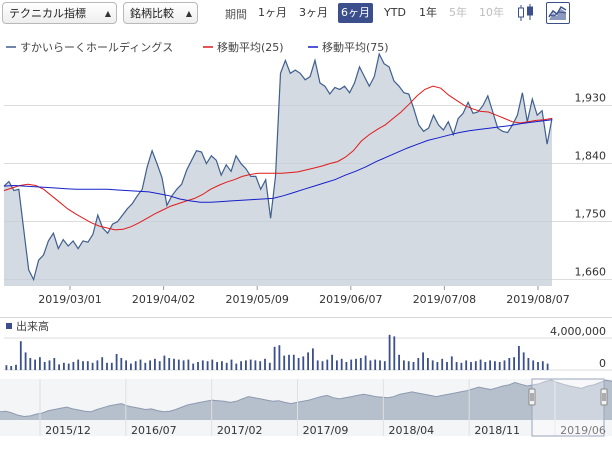 Image resolution: width=612 pixels, height=451 pixels. What do you see at coordinates (240, 430) in the screenshot?
I see `navigator-x-label: 2017/02` at bounding box center [240, 430].